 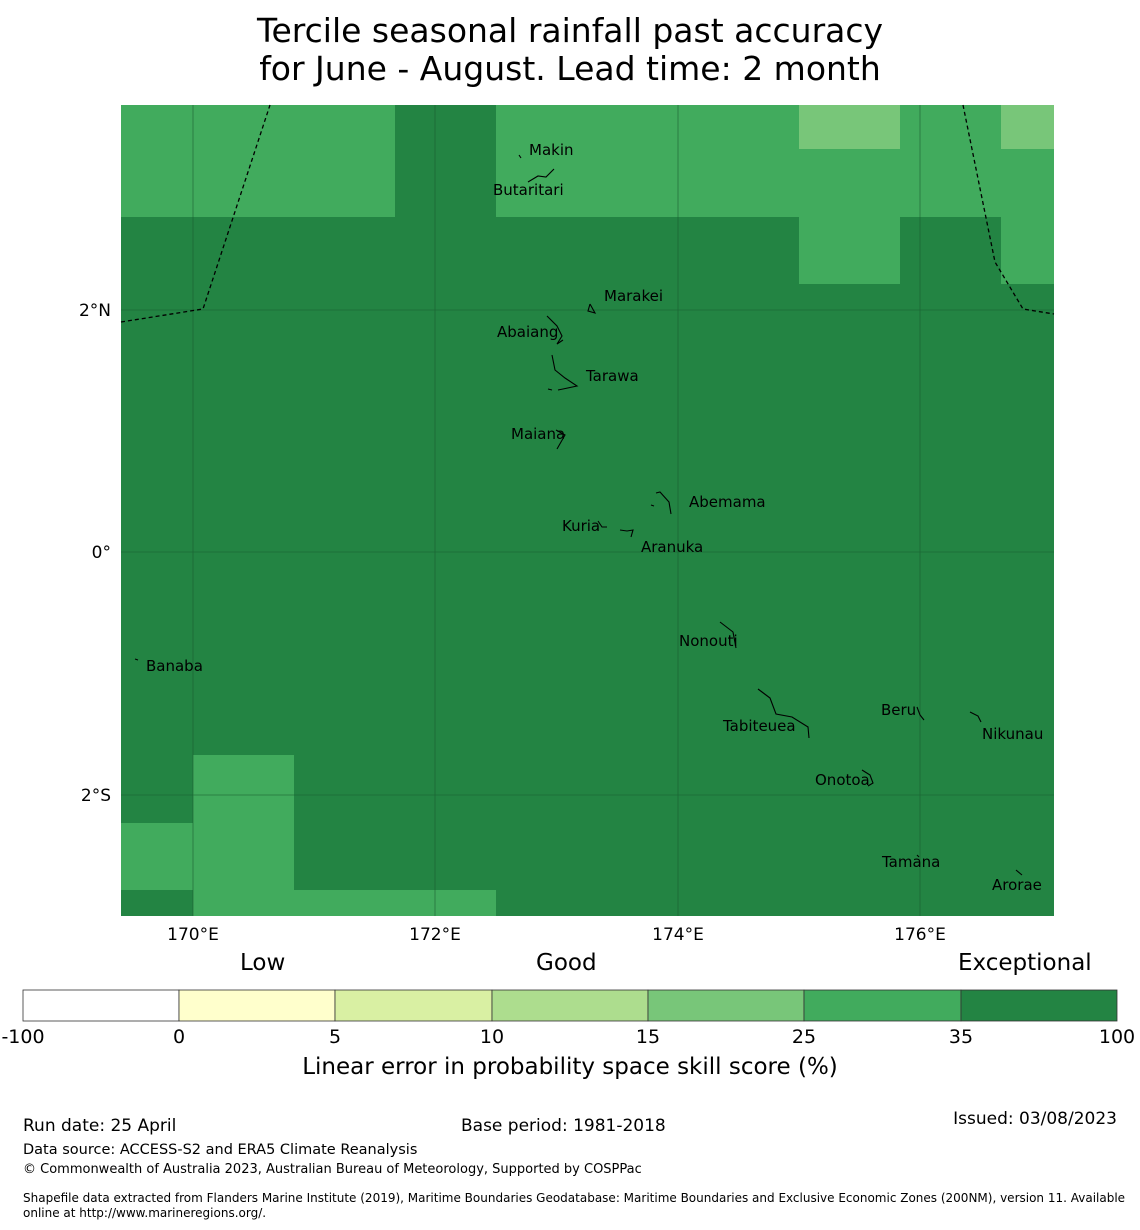 What do you see at coordinates (804, 1036) in the screenshot?
I see `colorbar-tick: 25` at bounding box center [804, 1036].